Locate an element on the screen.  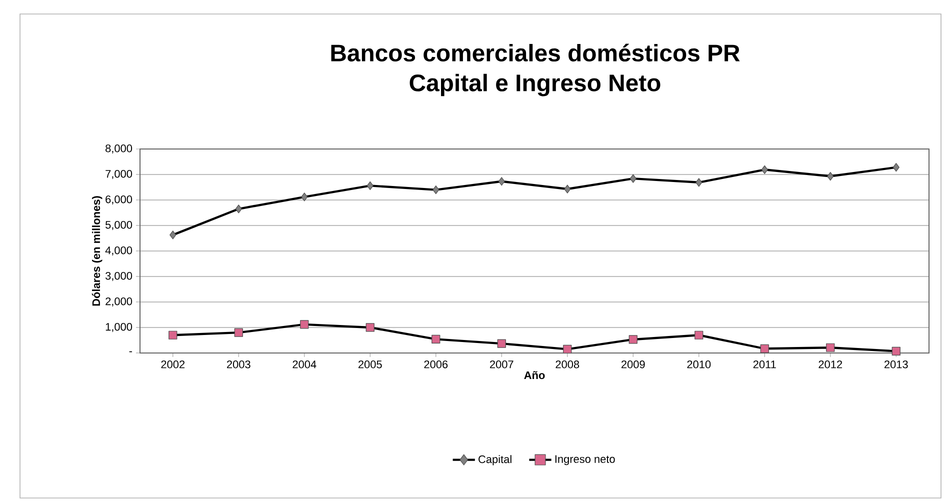
y-tick-label: 1,000 is located at coordinates (119, 327).